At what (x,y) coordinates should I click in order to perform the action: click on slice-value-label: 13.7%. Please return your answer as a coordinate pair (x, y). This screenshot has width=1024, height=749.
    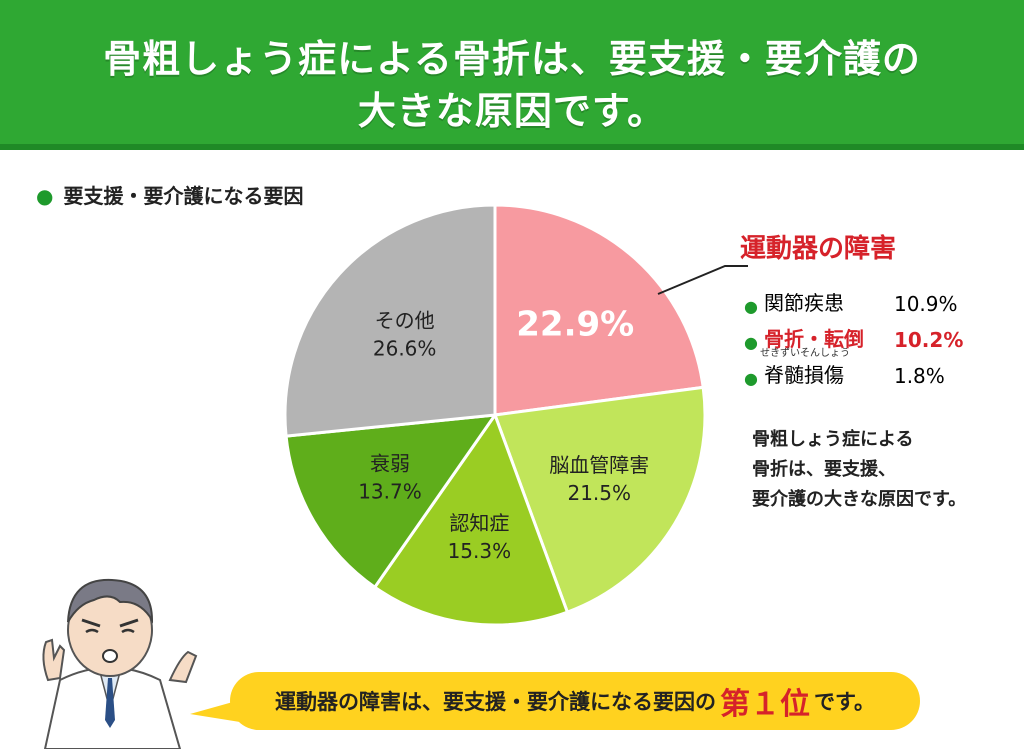
    Looking at the image, I should click on (390, 492).